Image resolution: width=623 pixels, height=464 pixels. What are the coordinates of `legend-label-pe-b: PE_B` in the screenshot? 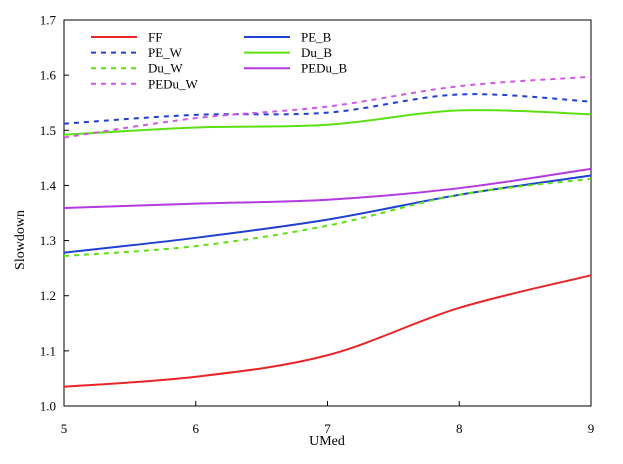 It's located at (316, 37).